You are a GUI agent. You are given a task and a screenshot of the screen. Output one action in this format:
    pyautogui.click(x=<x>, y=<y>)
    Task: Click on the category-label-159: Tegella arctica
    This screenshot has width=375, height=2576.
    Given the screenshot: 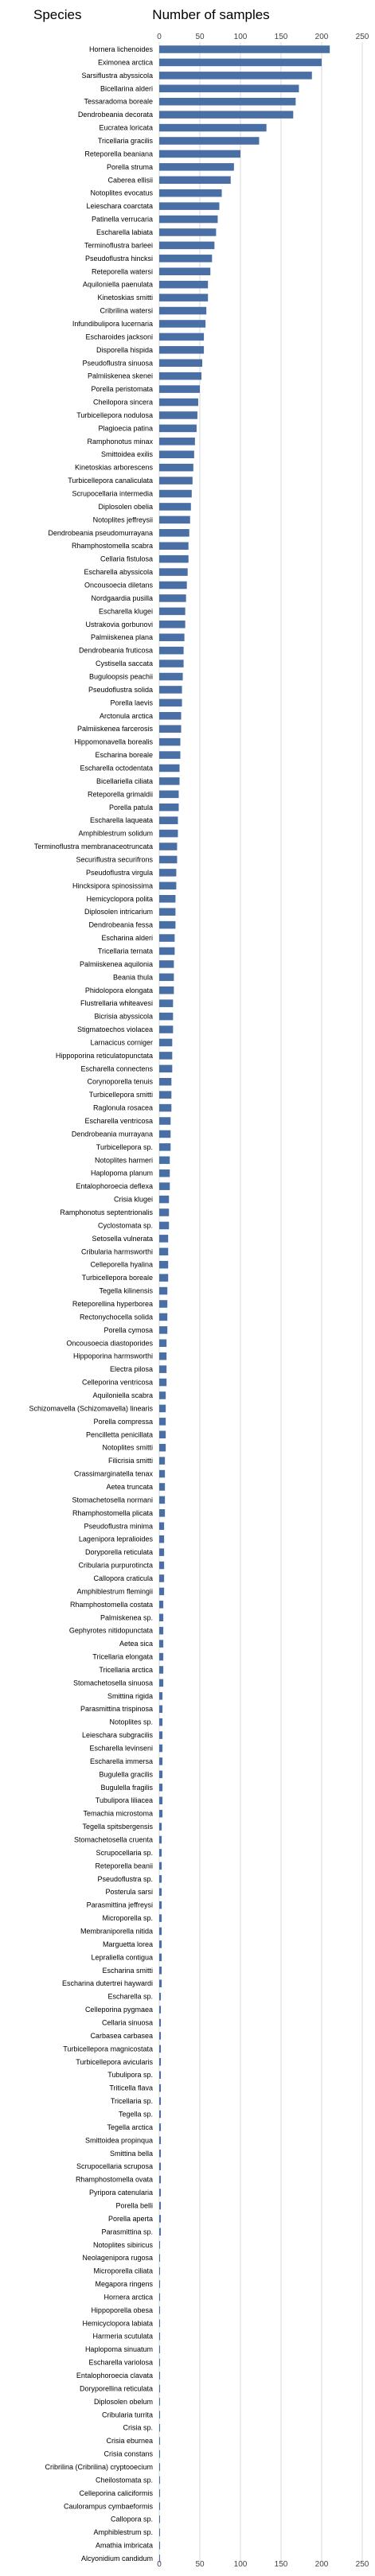 What is the action you would take?
    pyautogui.click(x=130, y=2127)
    